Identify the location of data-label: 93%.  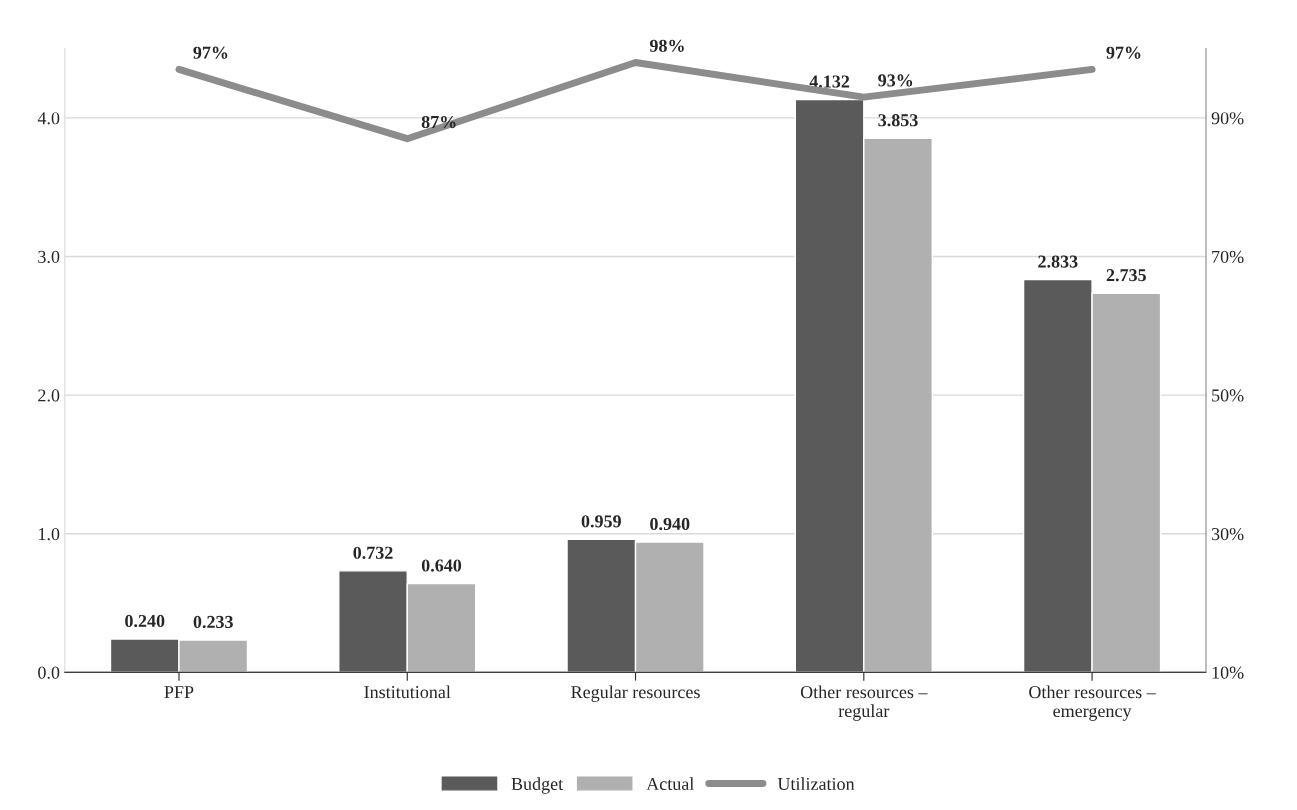
(895, 80).